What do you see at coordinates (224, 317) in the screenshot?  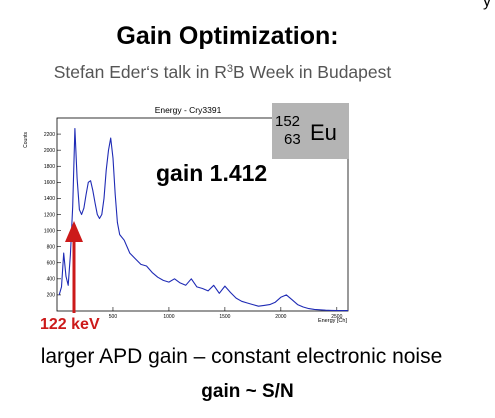 I see `x-tick-label: 1500` at bounding box center [224, 317].